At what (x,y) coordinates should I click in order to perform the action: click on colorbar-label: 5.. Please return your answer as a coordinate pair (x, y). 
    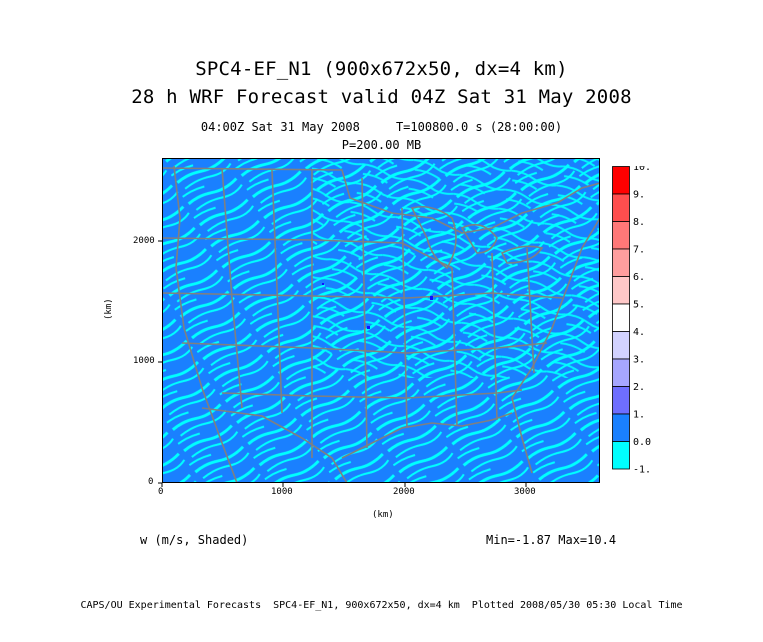
    Looking at the image, I should click on (639, 305).